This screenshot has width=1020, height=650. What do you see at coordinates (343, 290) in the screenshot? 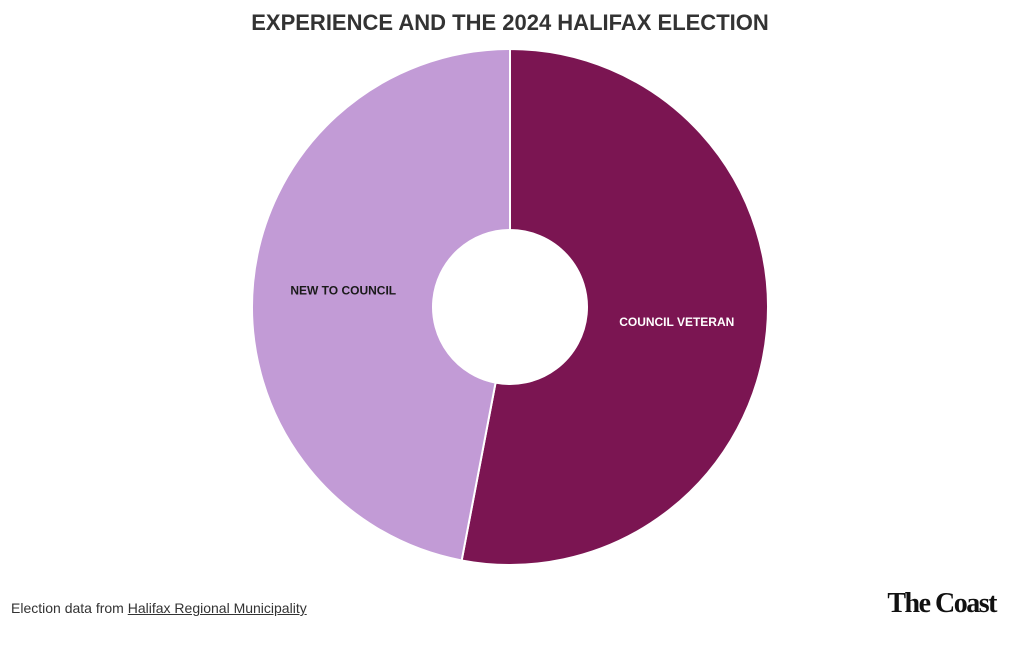
I see `slice-label: NEW TO COUNCIL` at bounding box center [343, 290].